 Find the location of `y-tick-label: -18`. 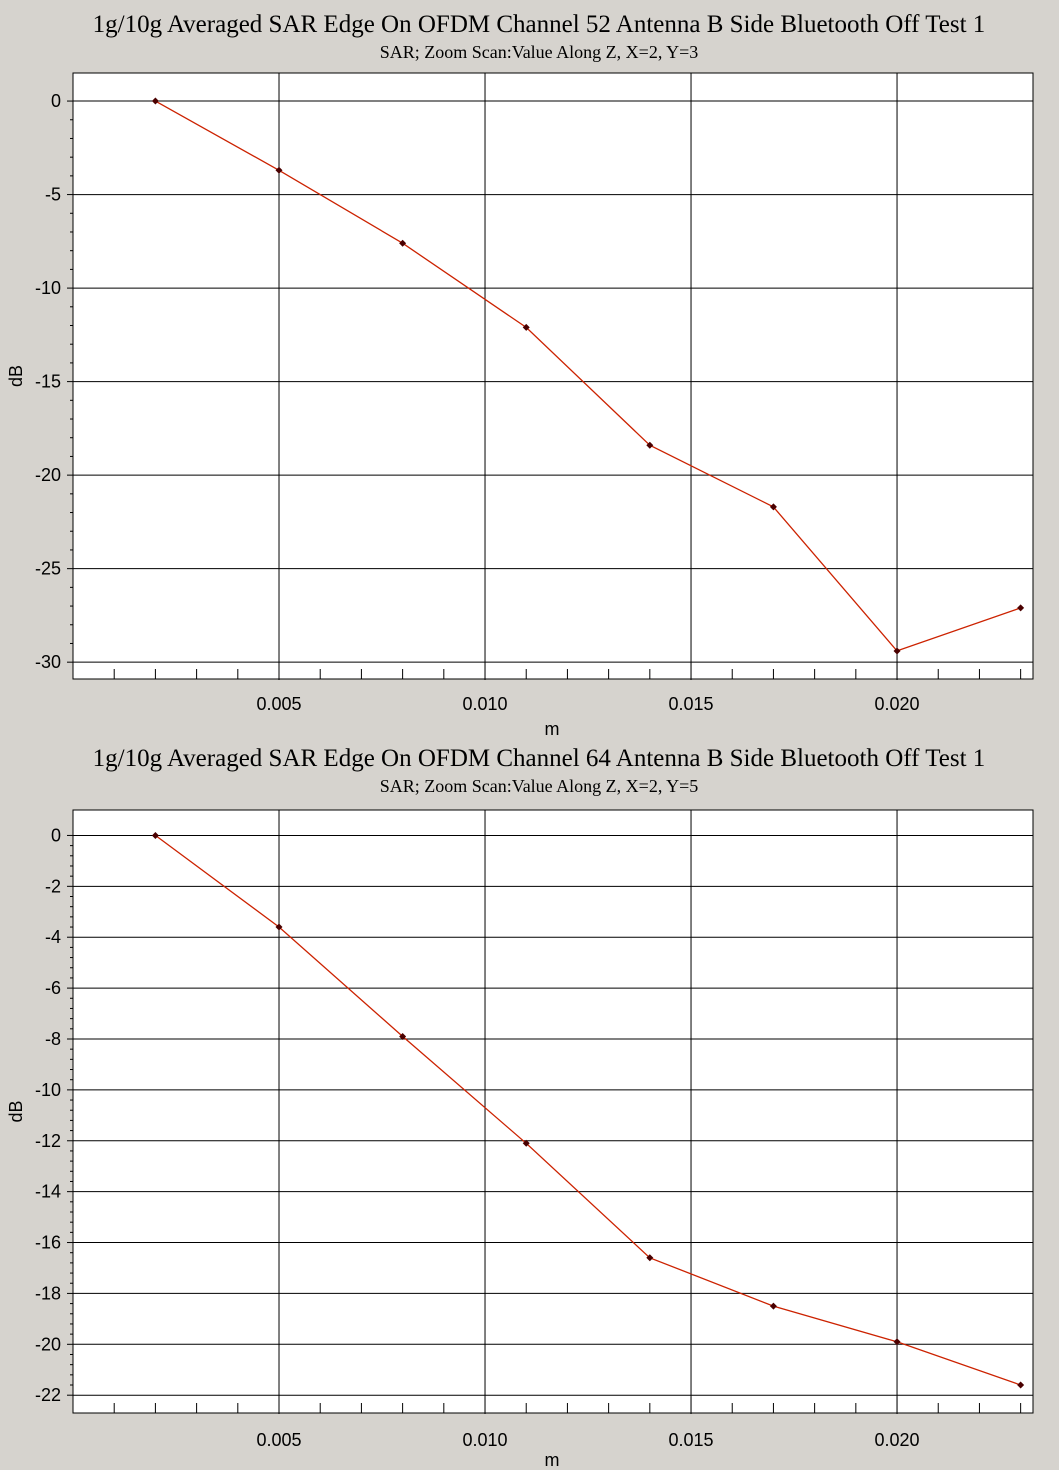

y-tick-label: -18 is located at coordinates (48, 1293).